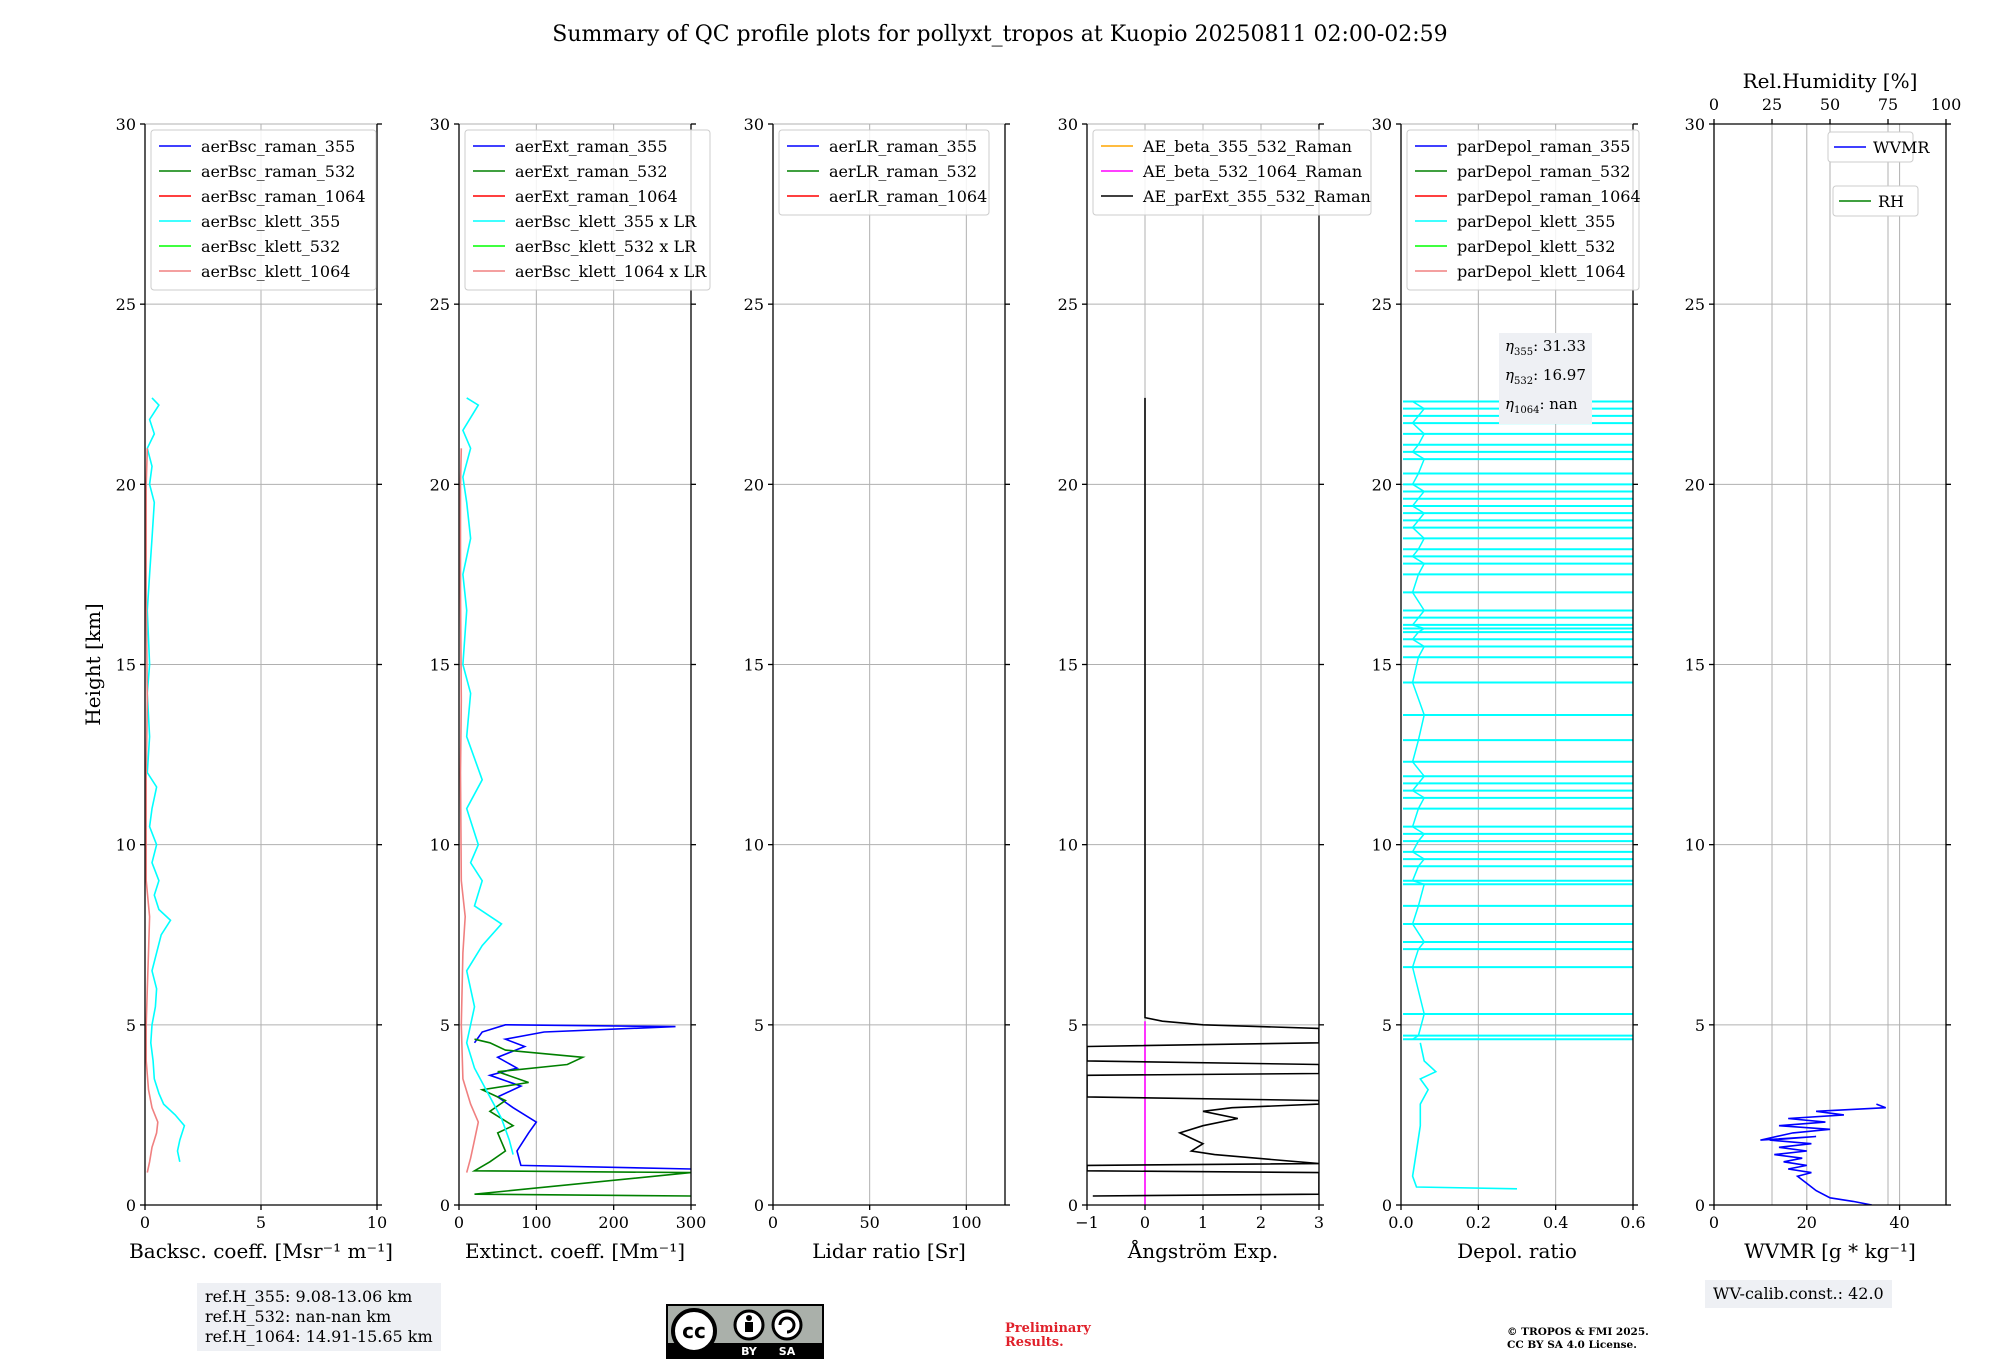 Image resolution: width=2000 pixels, height=1360 pixels. What do you see at coordinates (1888, 104) in the screenshot?
I see `top-x-tick-label: 75` at bounding box center [1888, 104].